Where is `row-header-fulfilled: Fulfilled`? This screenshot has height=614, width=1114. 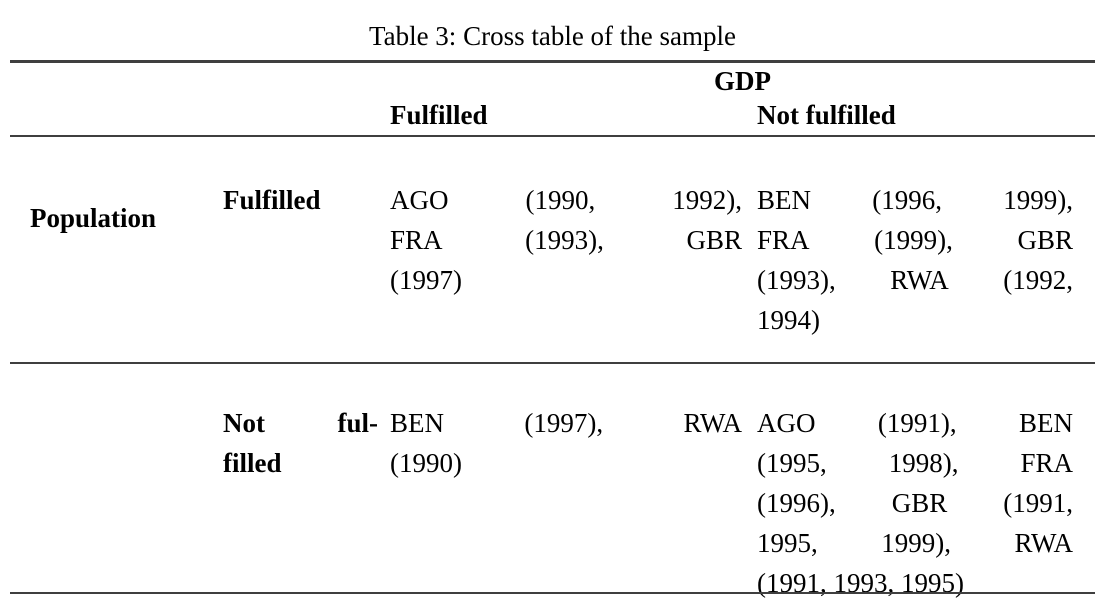 row-header-fulfilled: Fulfilled is located at coordinates (300, 200).